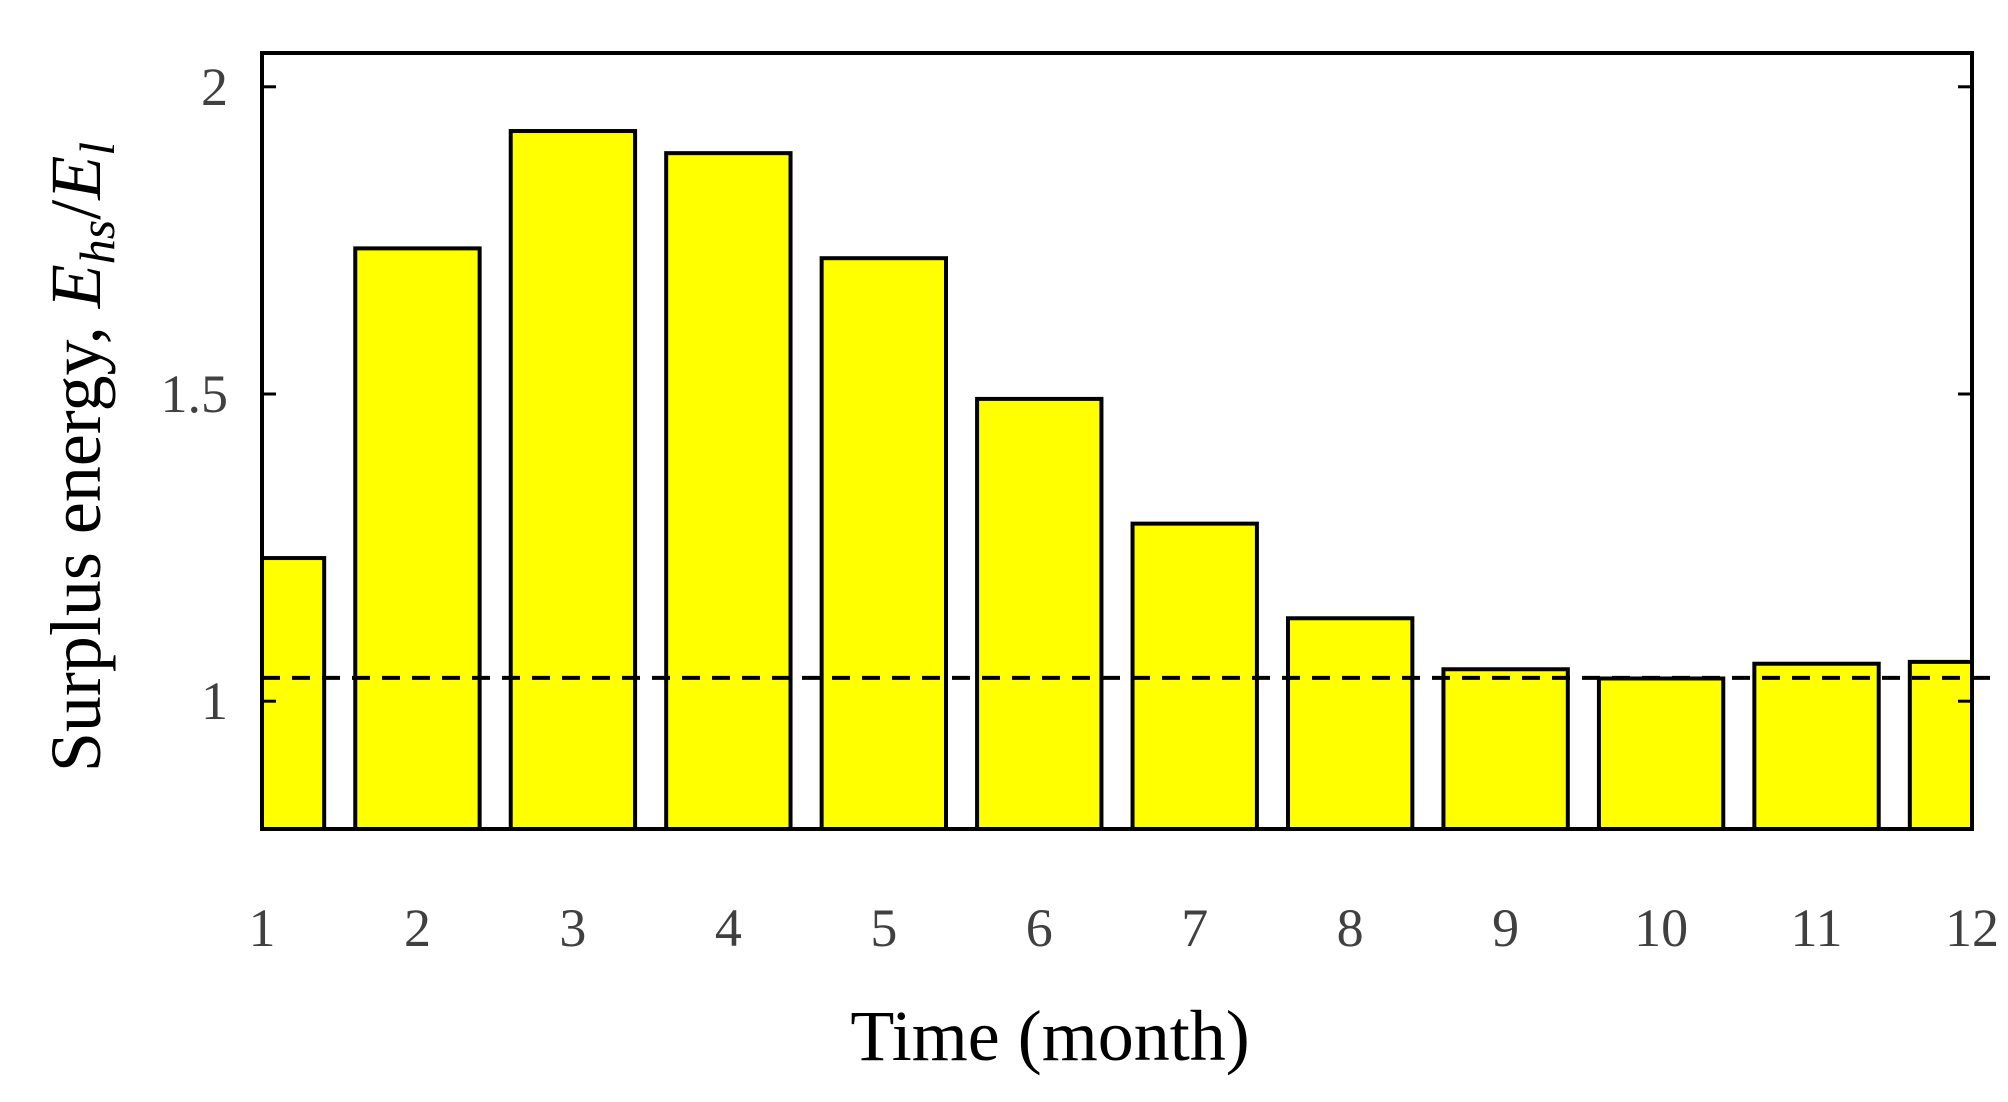 This screenshot has width=2008, height=1102. I want to click on y-tick-label: 2, so click(214, 87).